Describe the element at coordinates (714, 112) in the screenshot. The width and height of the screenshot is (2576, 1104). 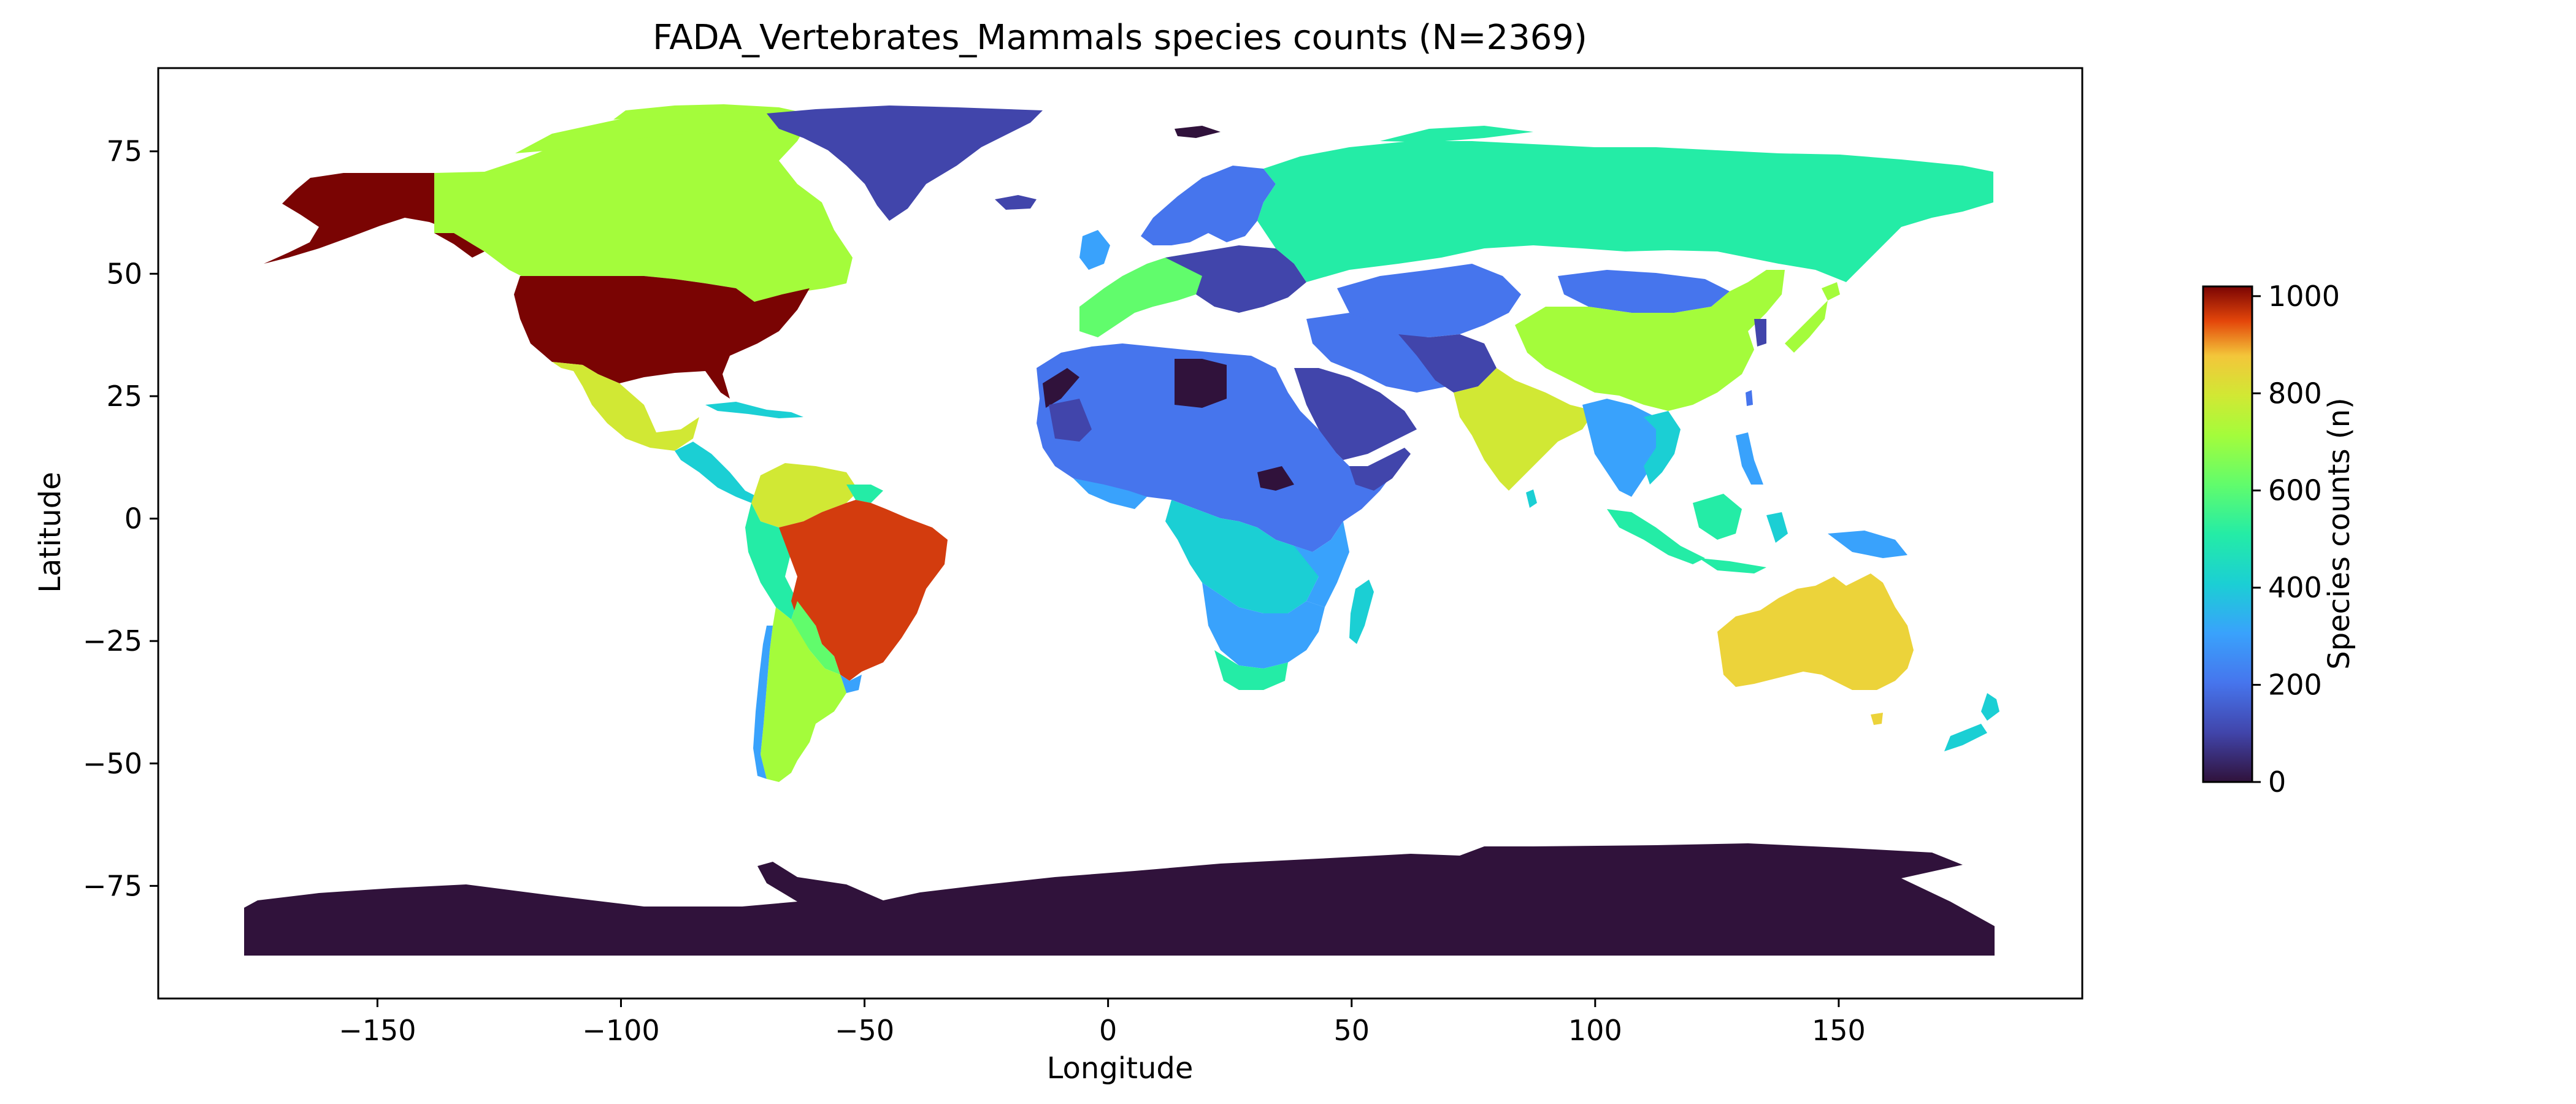
I see `region-canada-north` at that location.